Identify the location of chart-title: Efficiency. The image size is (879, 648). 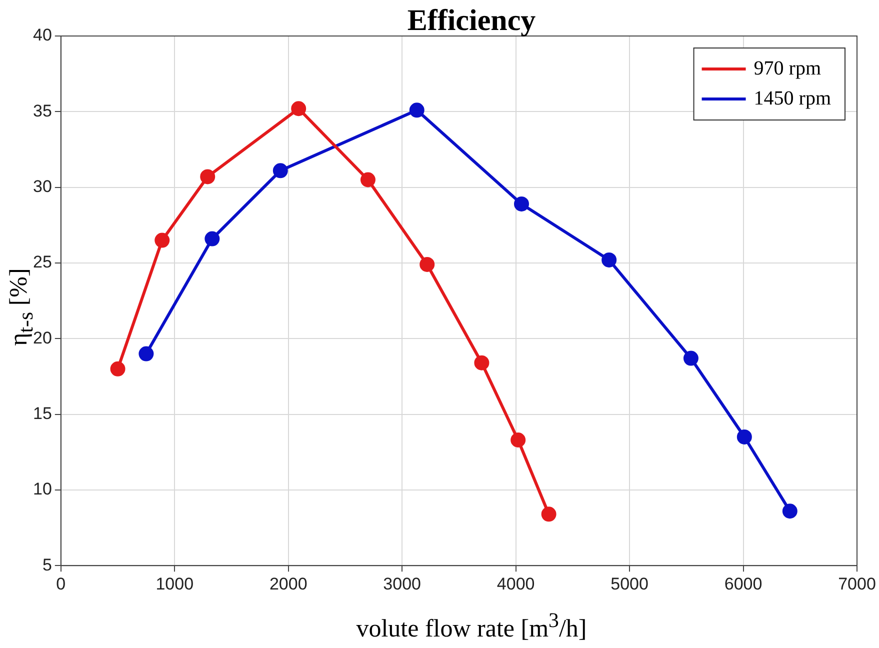
(471, 21).